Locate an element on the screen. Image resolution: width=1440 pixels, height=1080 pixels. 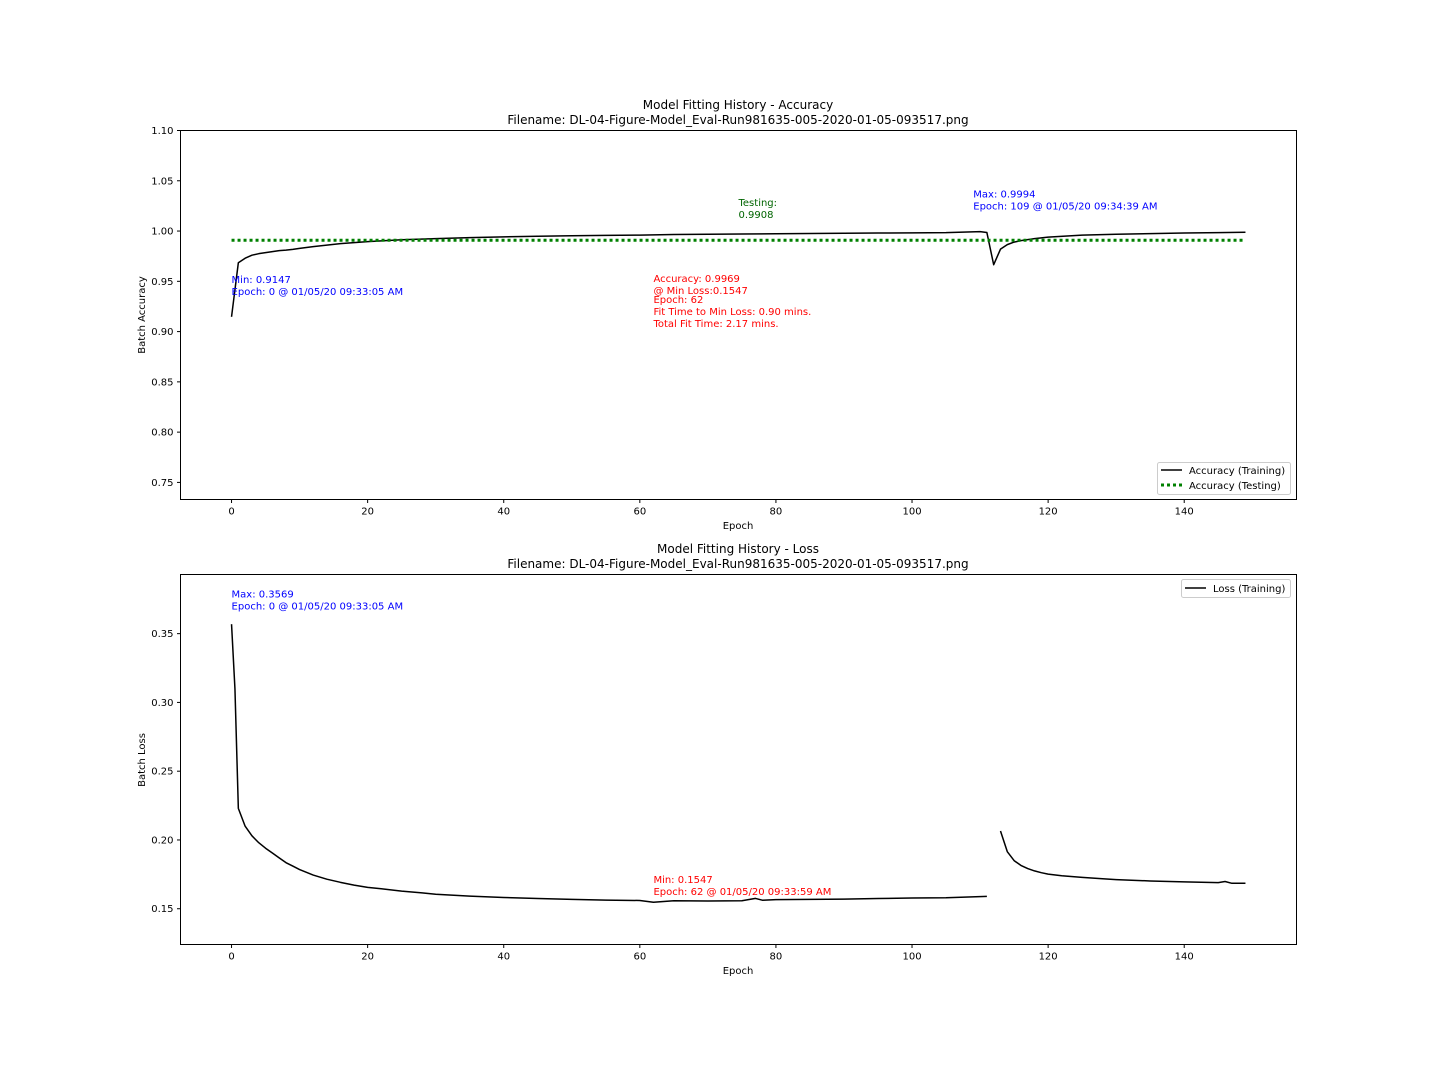
accuracy-annotation-4-line: @ Min Loss:0.1547 is located at coordinates (700, 291).